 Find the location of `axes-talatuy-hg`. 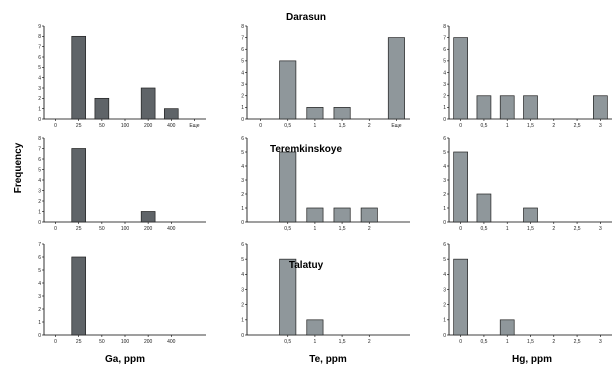

axes-talatuy-hg is located at coordinates (530, 290).